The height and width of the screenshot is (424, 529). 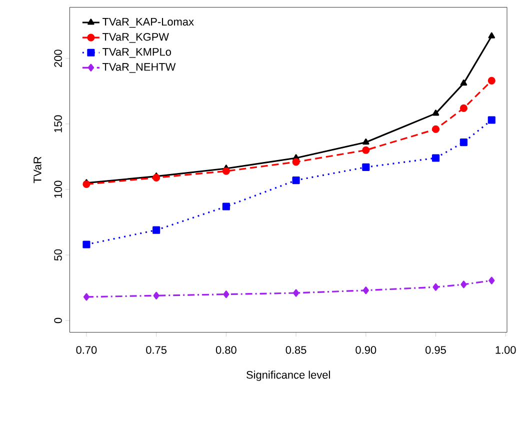 What do you see at coordinates (38, 170) in the screenshot?
I see `y-axis-title: TVaR` at bounding box center [38, 170].